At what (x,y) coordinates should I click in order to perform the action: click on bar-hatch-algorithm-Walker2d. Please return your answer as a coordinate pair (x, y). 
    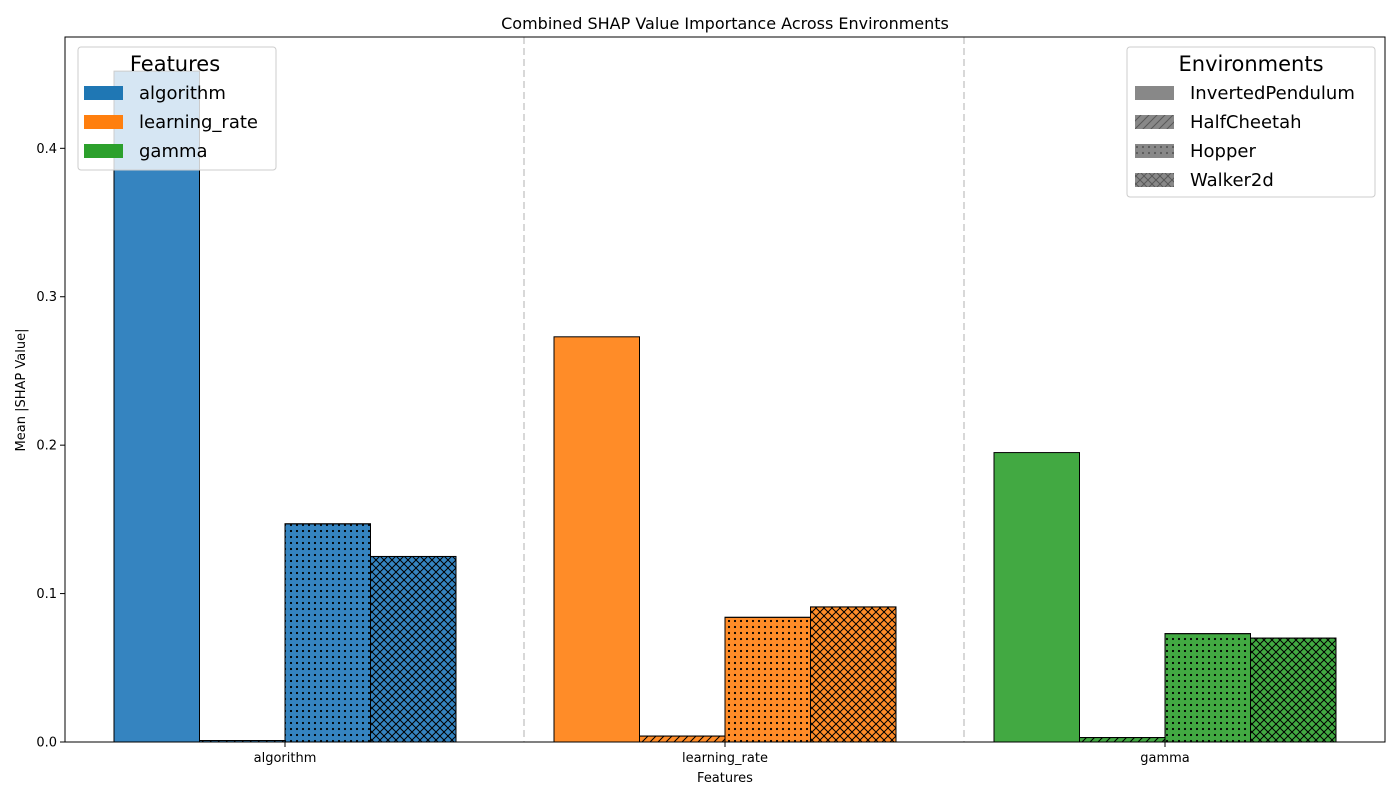
    Looking at the image, I should click on (413, 649).